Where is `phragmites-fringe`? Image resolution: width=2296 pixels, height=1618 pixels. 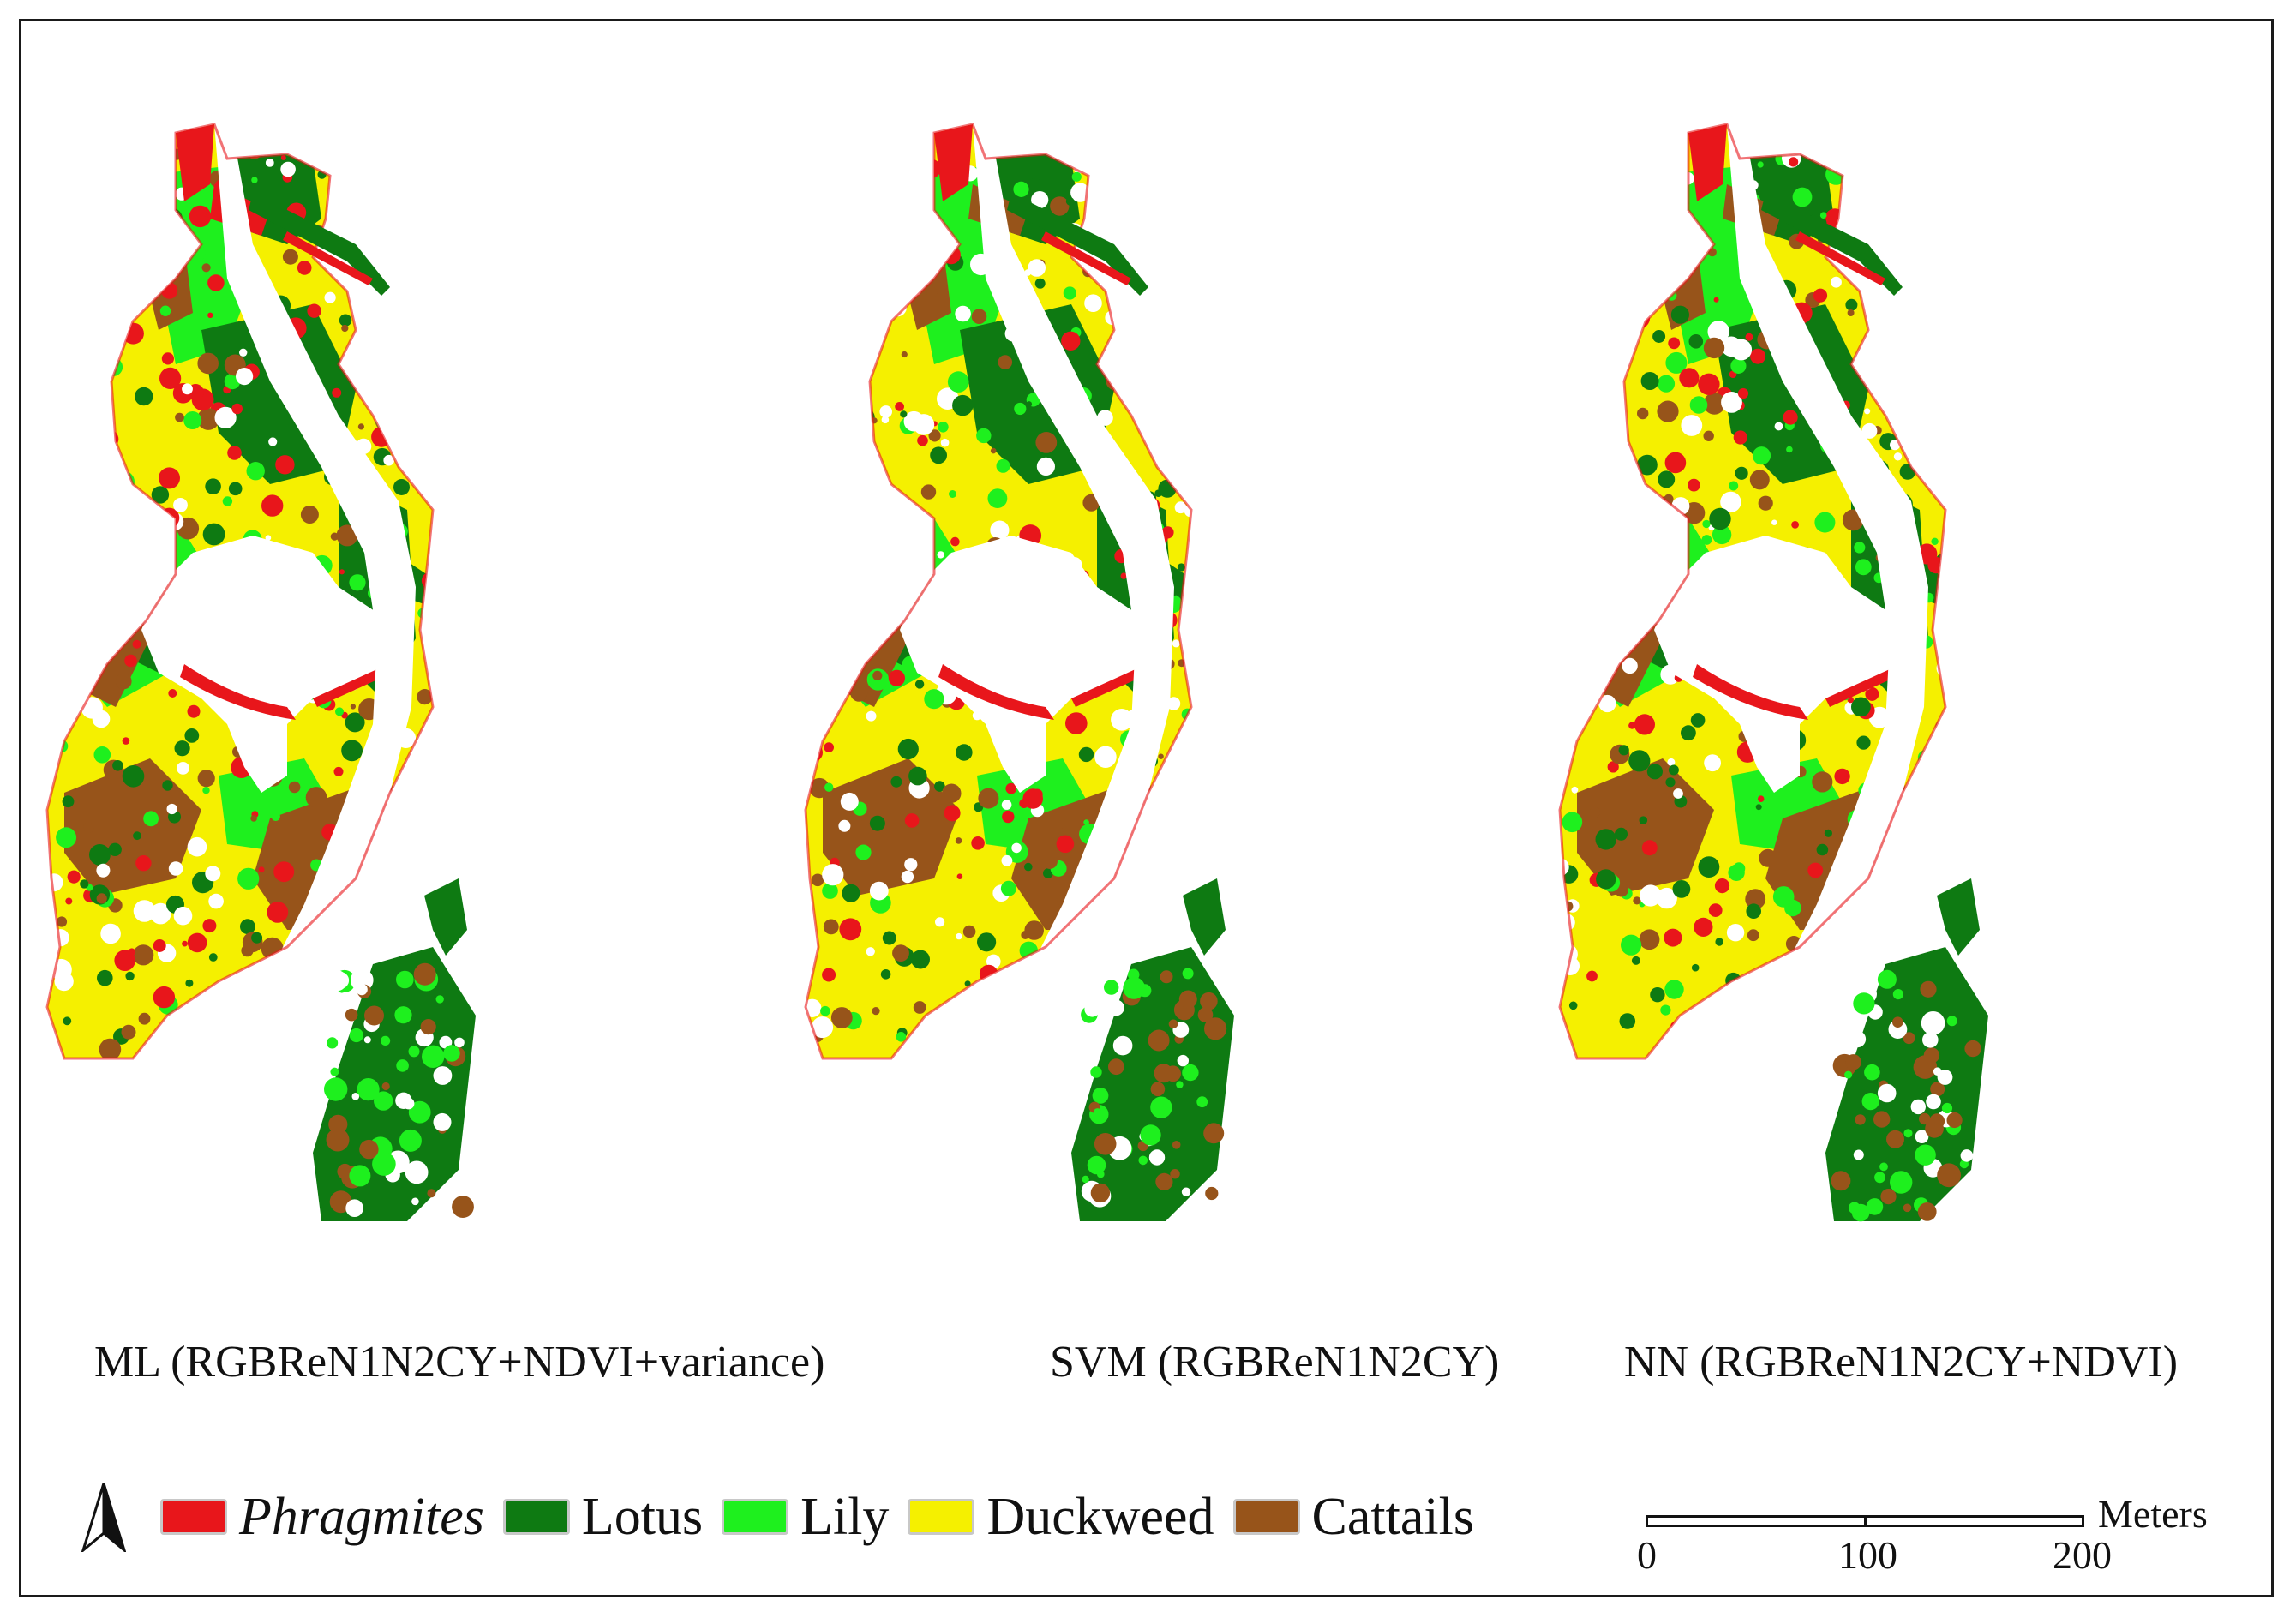 phragmites-fringe is located at coordinates (996, 692).